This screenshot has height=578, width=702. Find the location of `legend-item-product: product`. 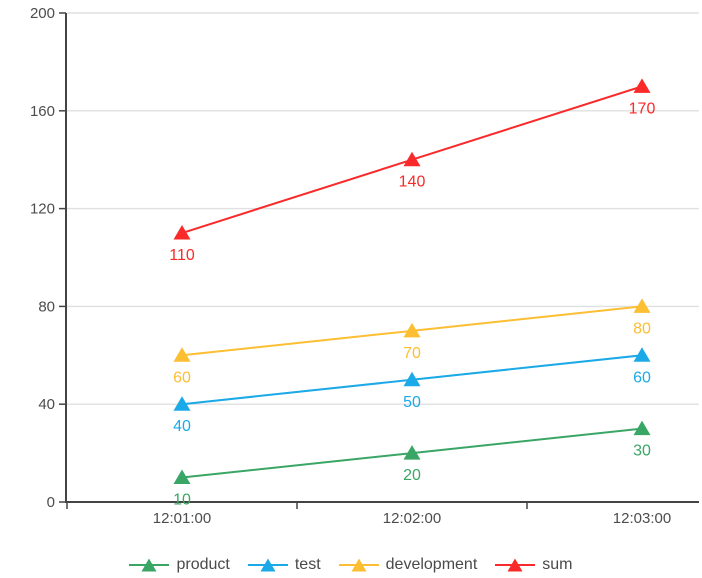

legend-item-product: product is located at coordinates (179, 565).